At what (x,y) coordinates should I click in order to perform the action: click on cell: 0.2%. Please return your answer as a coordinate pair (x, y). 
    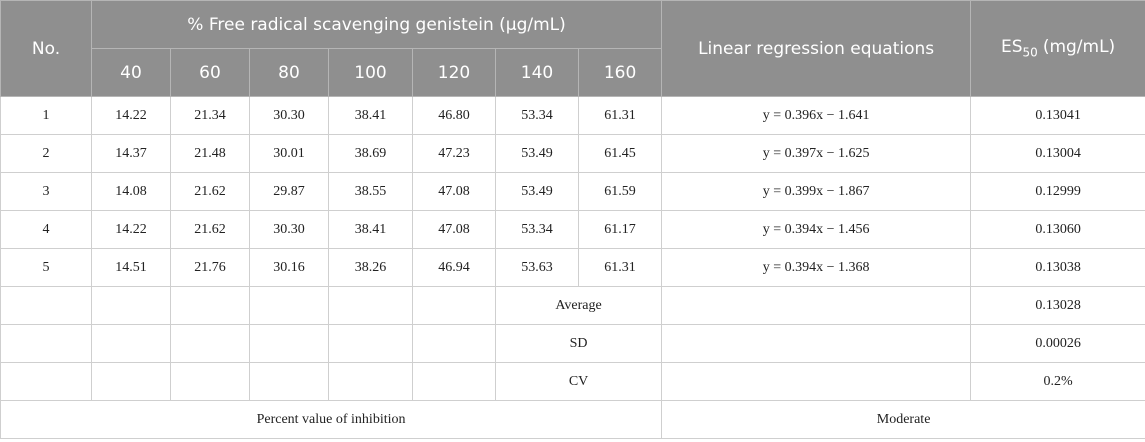
    Looking at the image, I should click on (1057, 381).